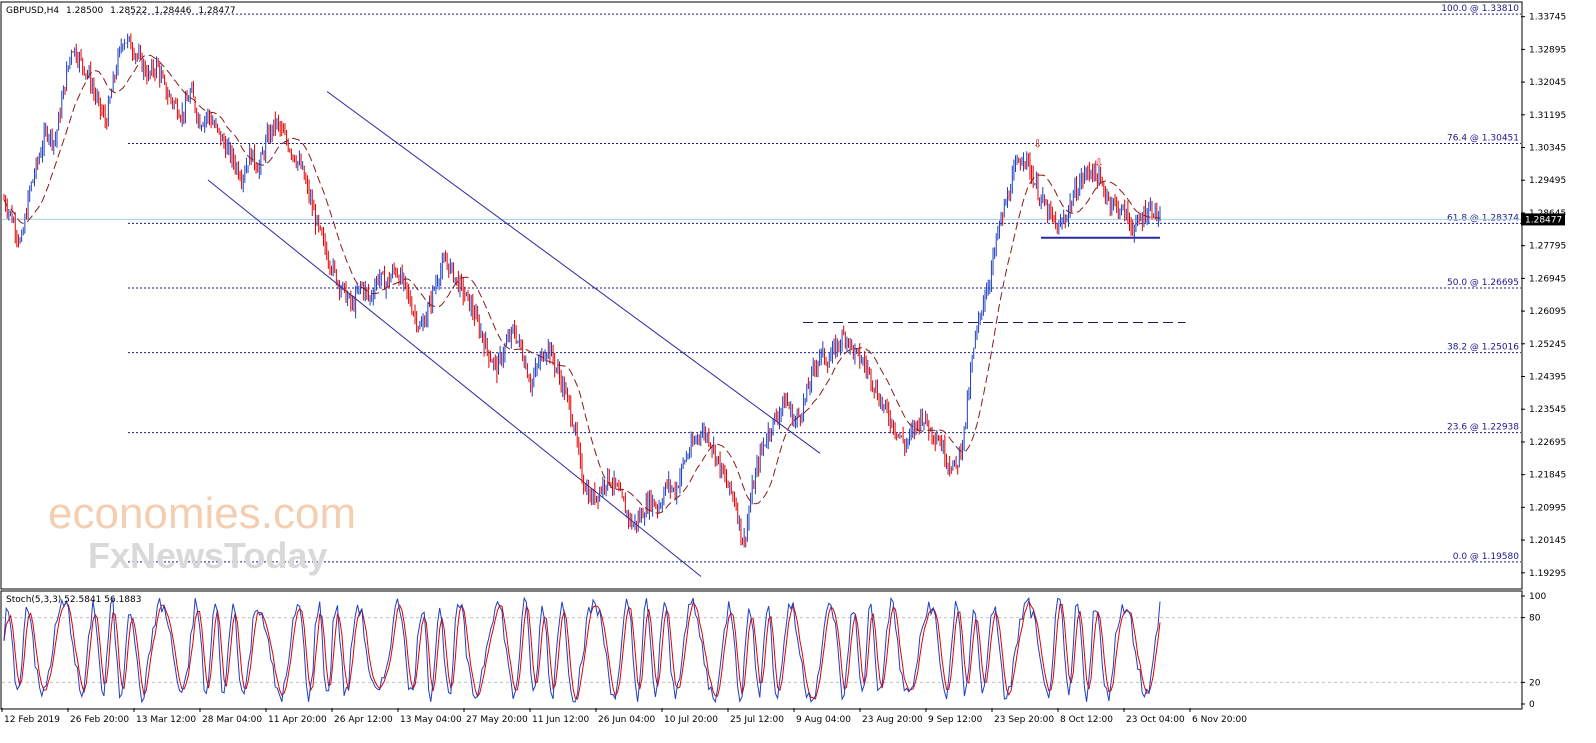 The height and width of the screenshot is (743, 1596). What do you see at coordinates (757, 720) in the screenshot?
I see `time-tick-label: 25 Jul 12:00` at bounding box center [757, 720].